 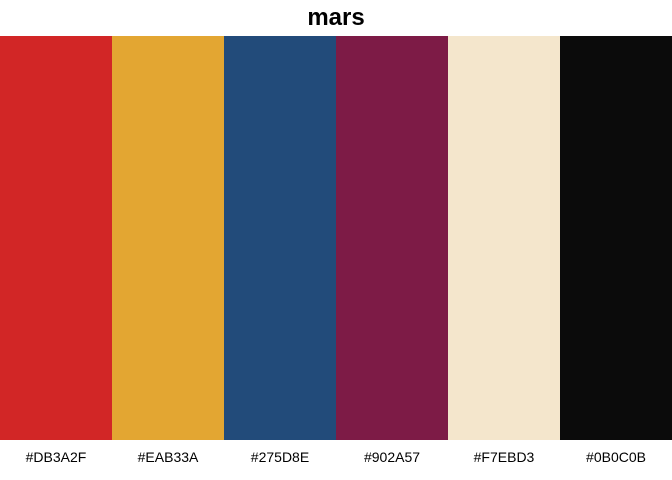 What do you see at coordinates (280, 457) in the screenshot?
I see `swatch-label-3: #275D8E` at bounding box center [280, 457].